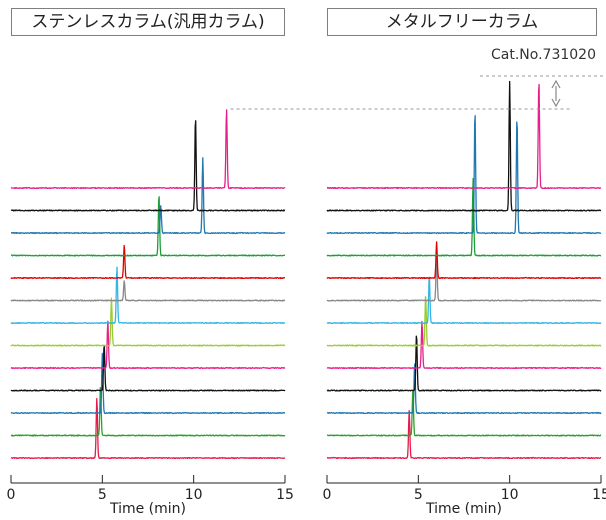 The image size is (606, 520). I want to click on catalog-number: Cat.No.731020, so click(543, 55).